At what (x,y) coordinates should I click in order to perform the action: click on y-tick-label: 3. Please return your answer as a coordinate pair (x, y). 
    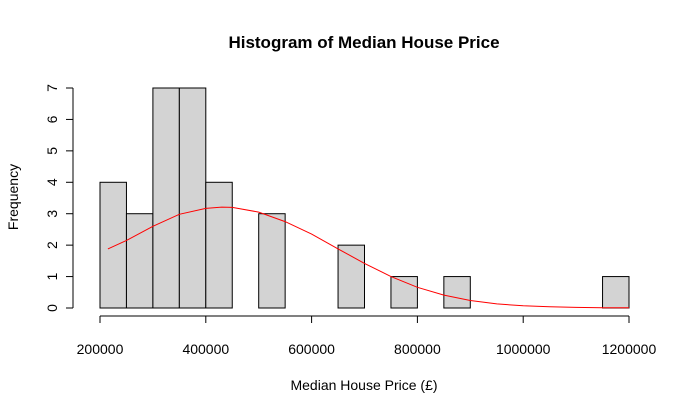
    Looking at the image, I should click on (52, 214).